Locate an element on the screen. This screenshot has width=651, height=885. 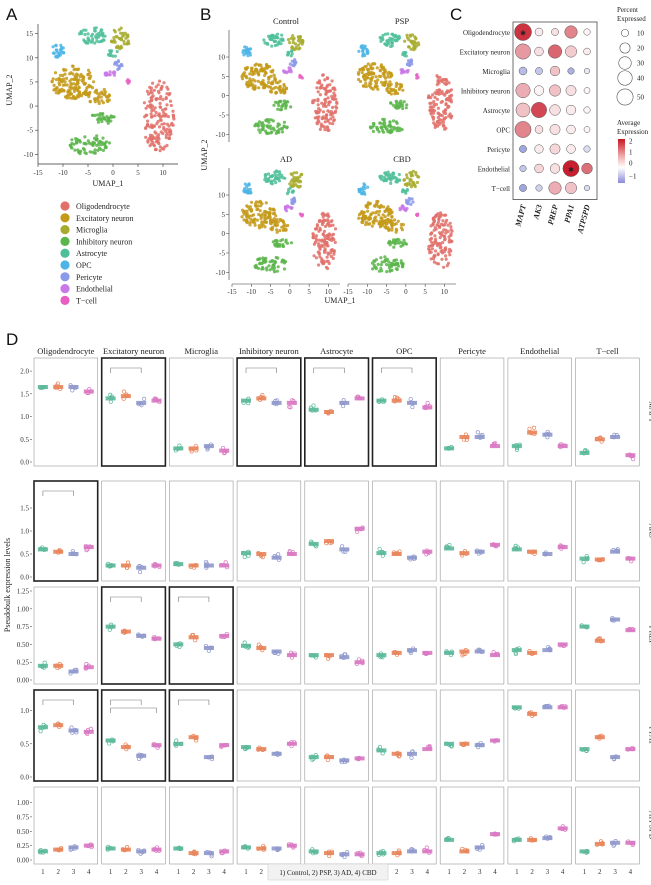
umap-cluster-excitatory-neuron is located at coordinates (73, 82).